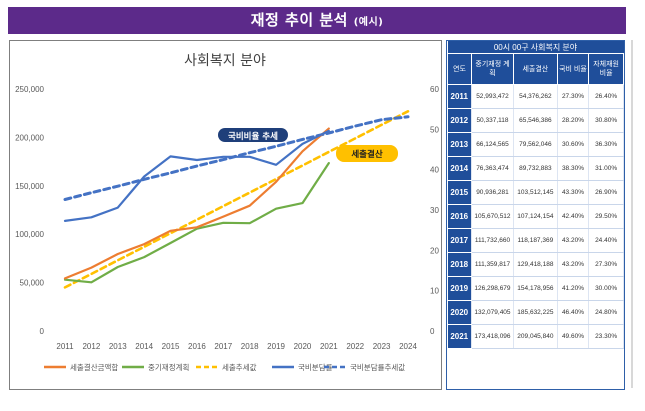 Image resolution: width=645 pixels, height=411 pixels. I want to click on table-cell: 185,632,225, so click(535, 312).